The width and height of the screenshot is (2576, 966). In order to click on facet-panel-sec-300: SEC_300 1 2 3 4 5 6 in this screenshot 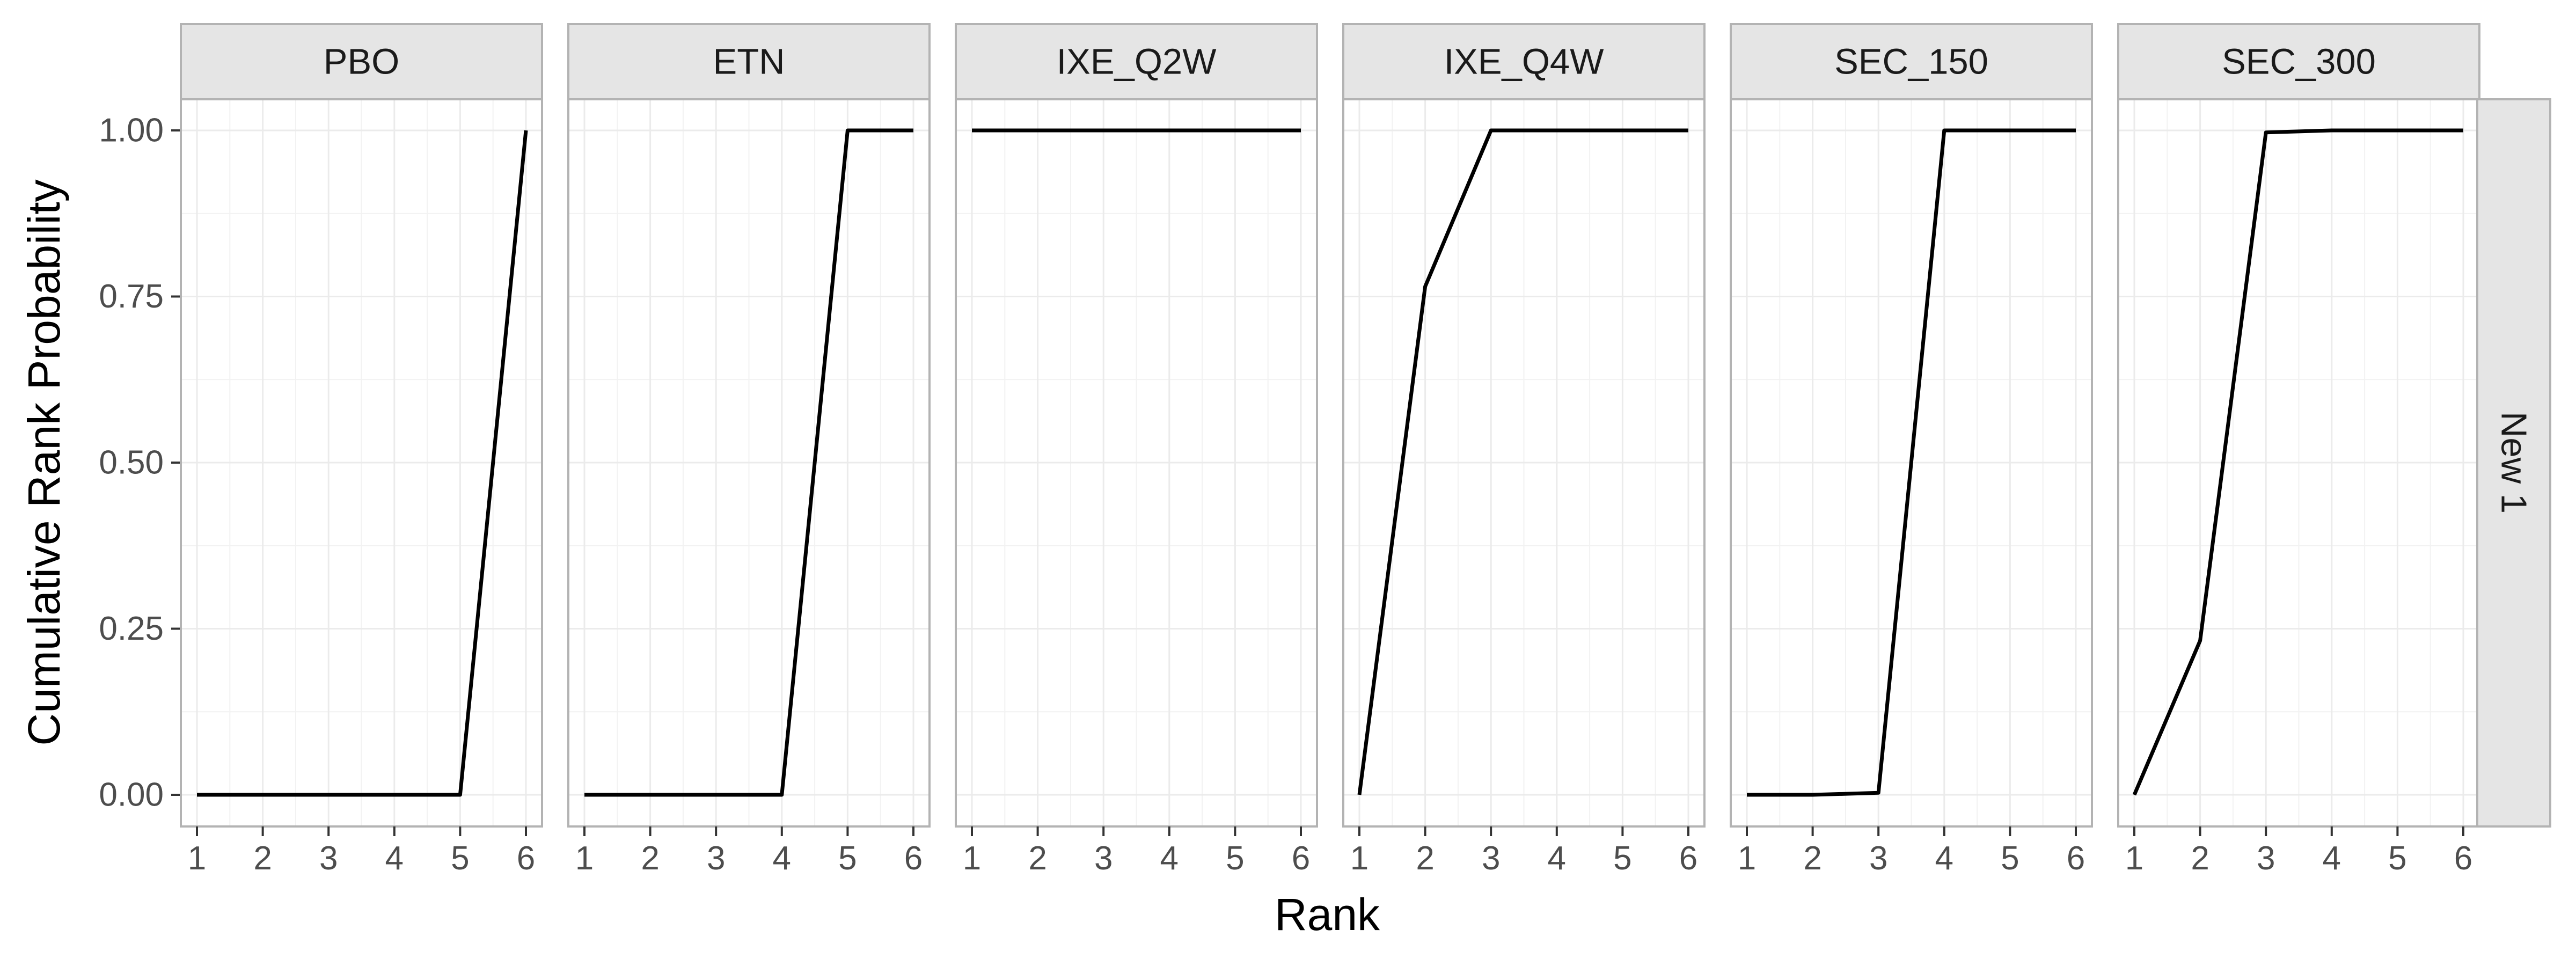, I will do `click(2298, 450)`.